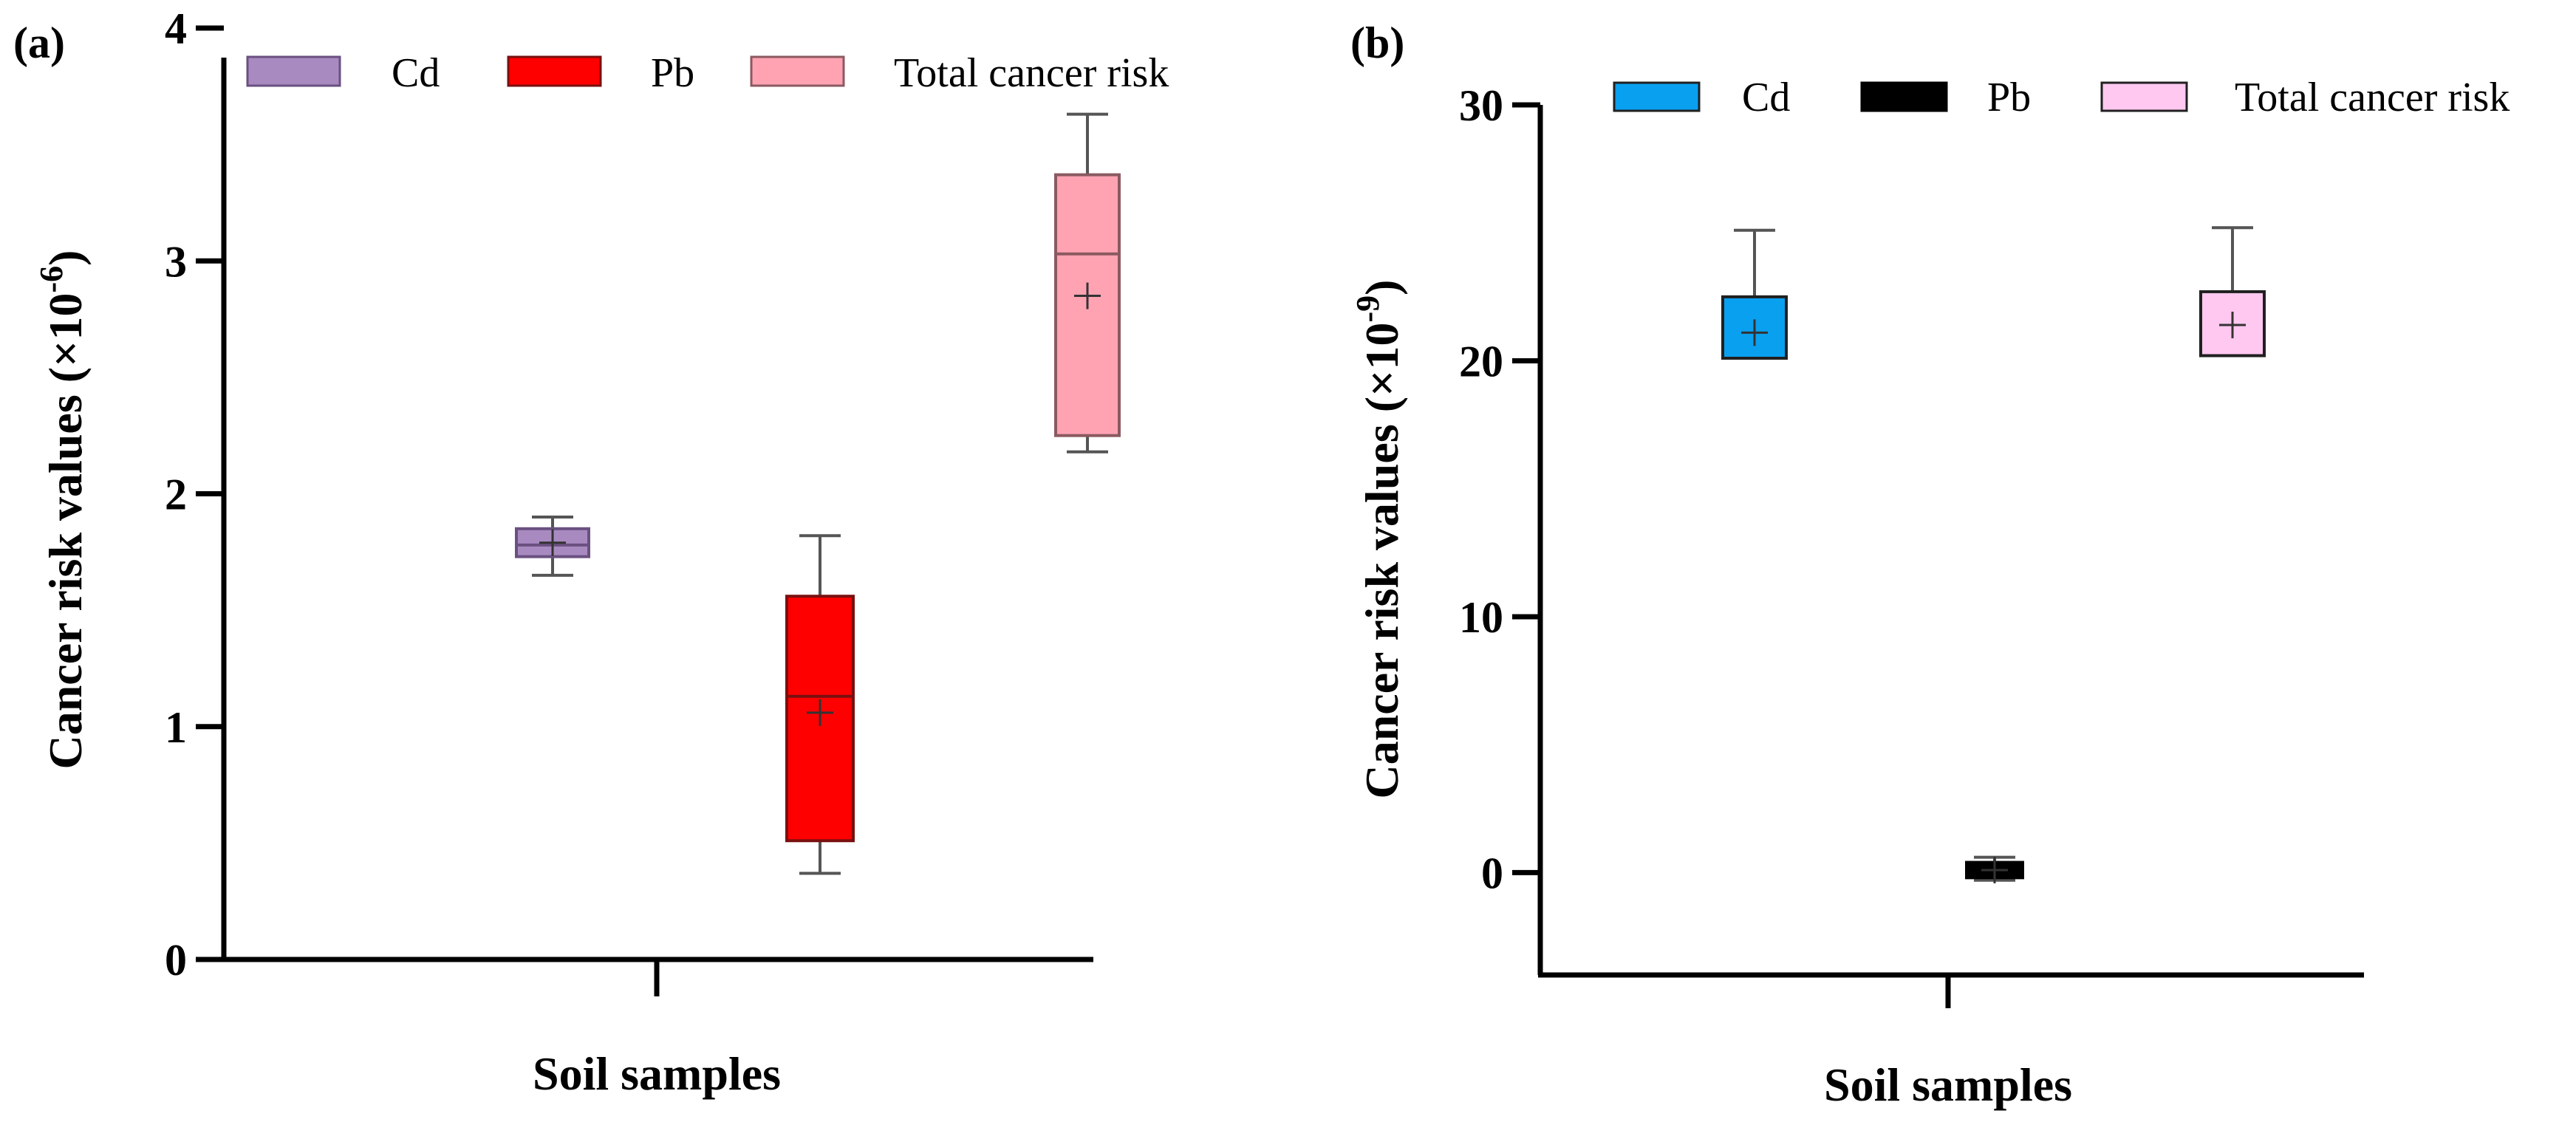 The height and width of the screenshot is (1136, 2576). Describe the element at coordinates (176, 495) in the screenshot. I see `y-tick-label: 2` at that location.